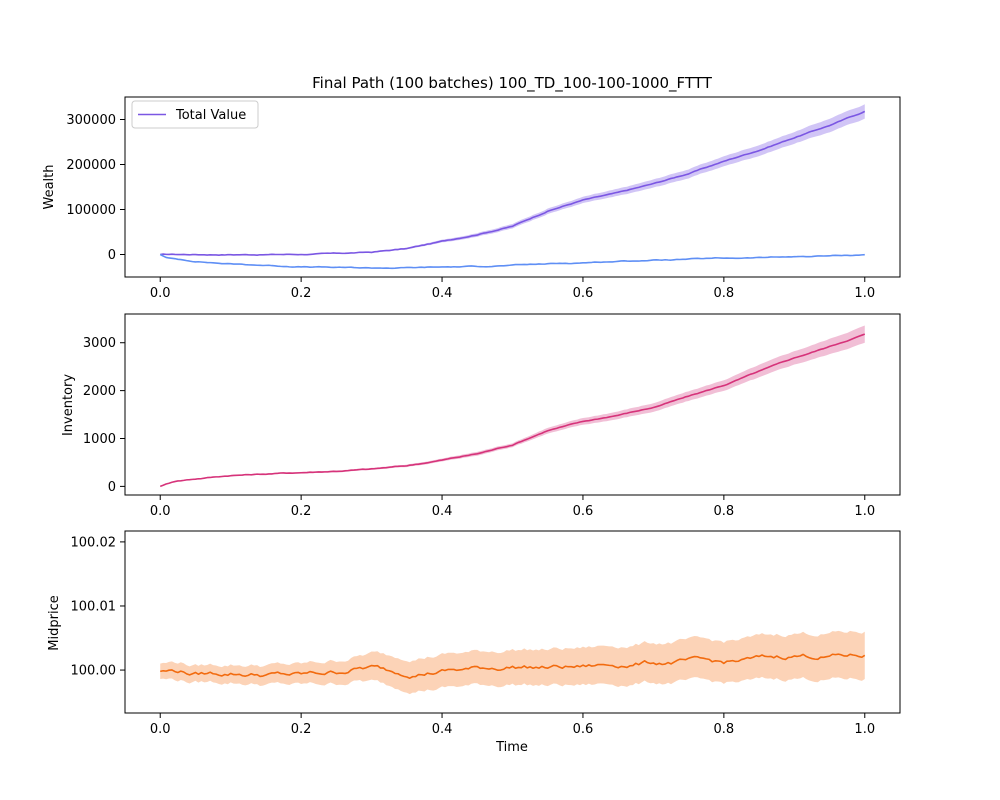 This screenshot has height=800, width=1000. Describe the element at coordinates (99, 439) in the screenshot. I see `inventory-ytick-label: 1000` at that location.